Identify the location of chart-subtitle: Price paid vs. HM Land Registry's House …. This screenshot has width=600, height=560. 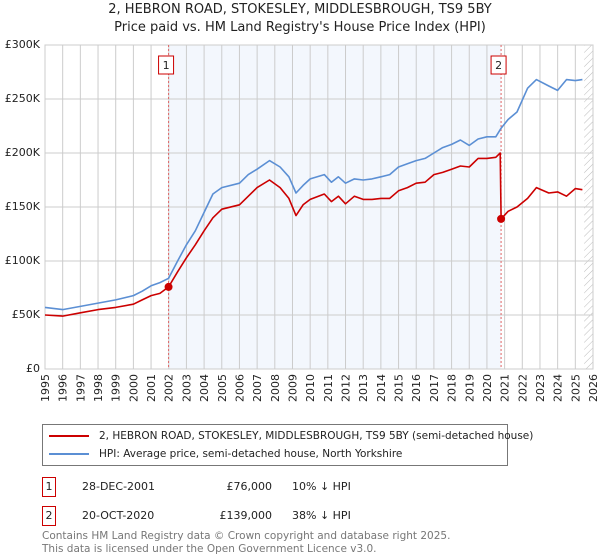
(300, 27).